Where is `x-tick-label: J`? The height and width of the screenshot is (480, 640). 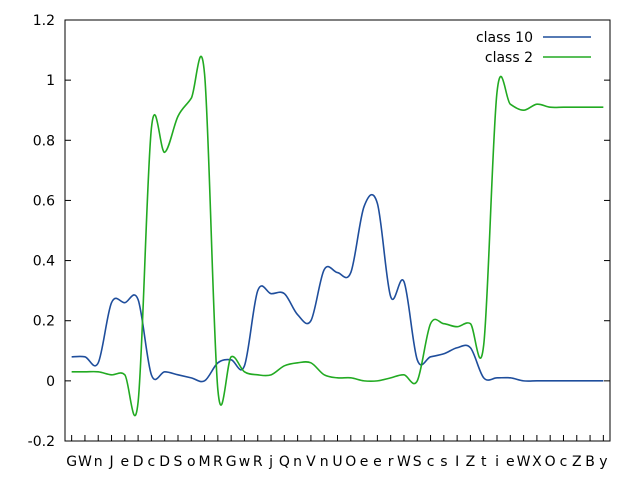 x-tick-label: J is located at coordinates (110, 462).